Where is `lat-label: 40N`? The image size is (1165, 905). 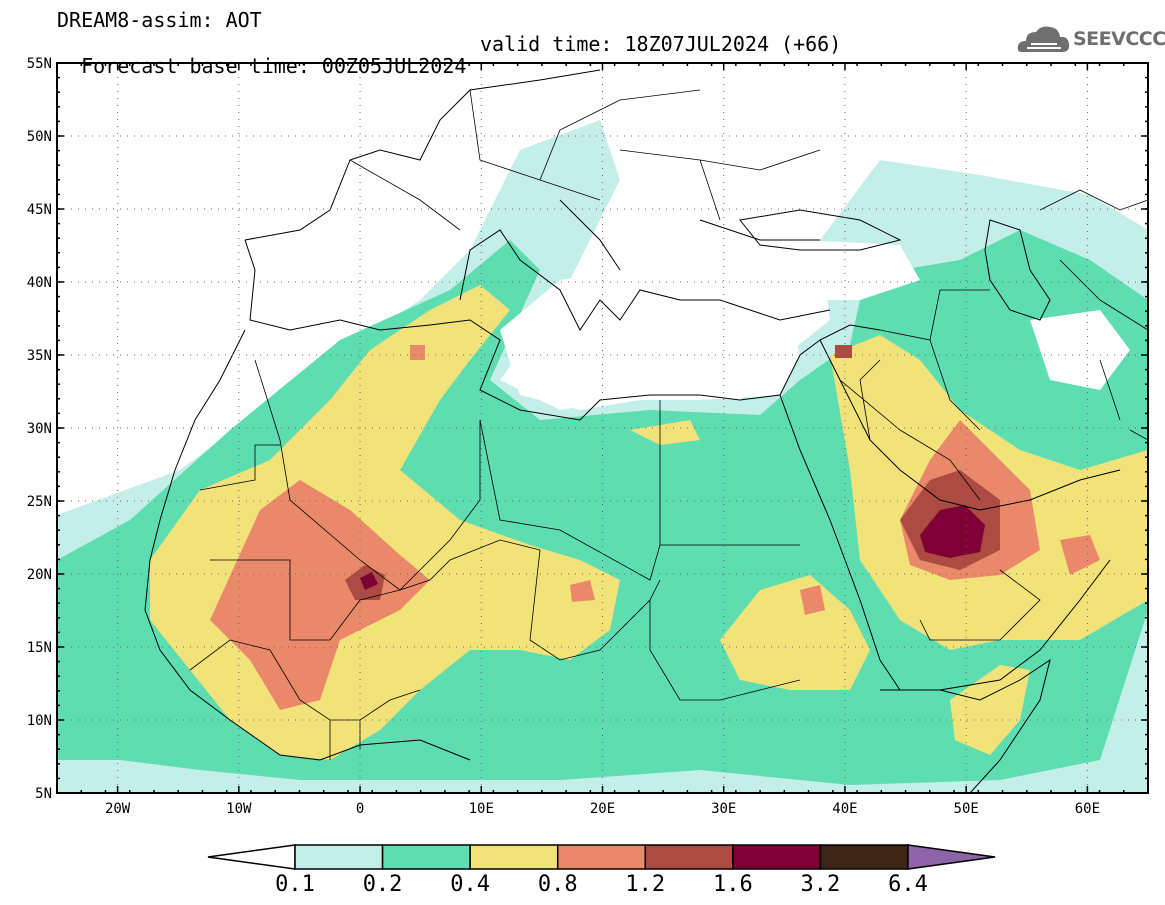 lat-label: 40N is located at coordinates (39, 283).